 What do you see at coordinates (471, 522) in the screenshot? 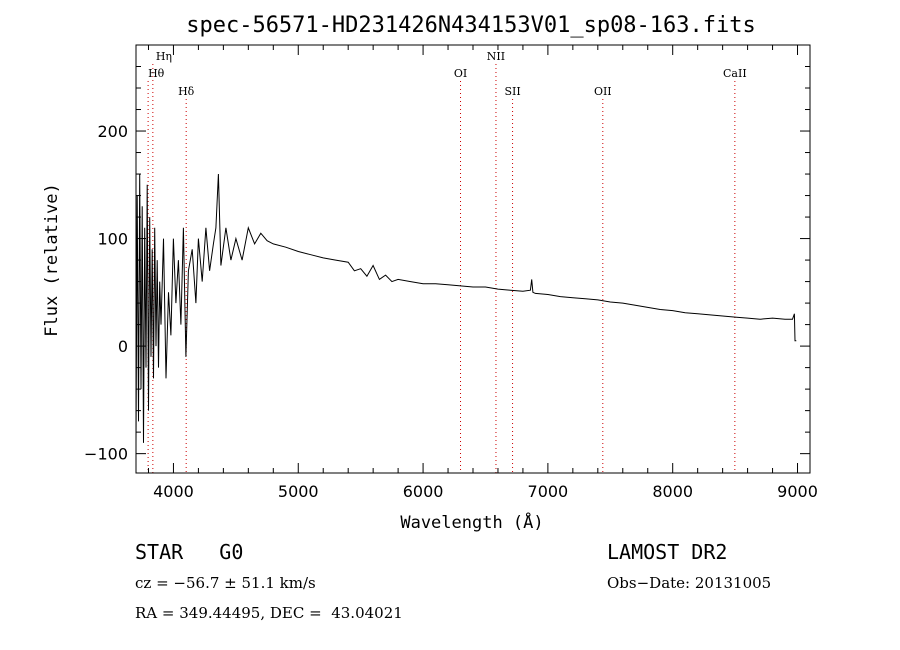
I see `x-axis-label: Wavelength (Å)` at bounding box center [471, 522].